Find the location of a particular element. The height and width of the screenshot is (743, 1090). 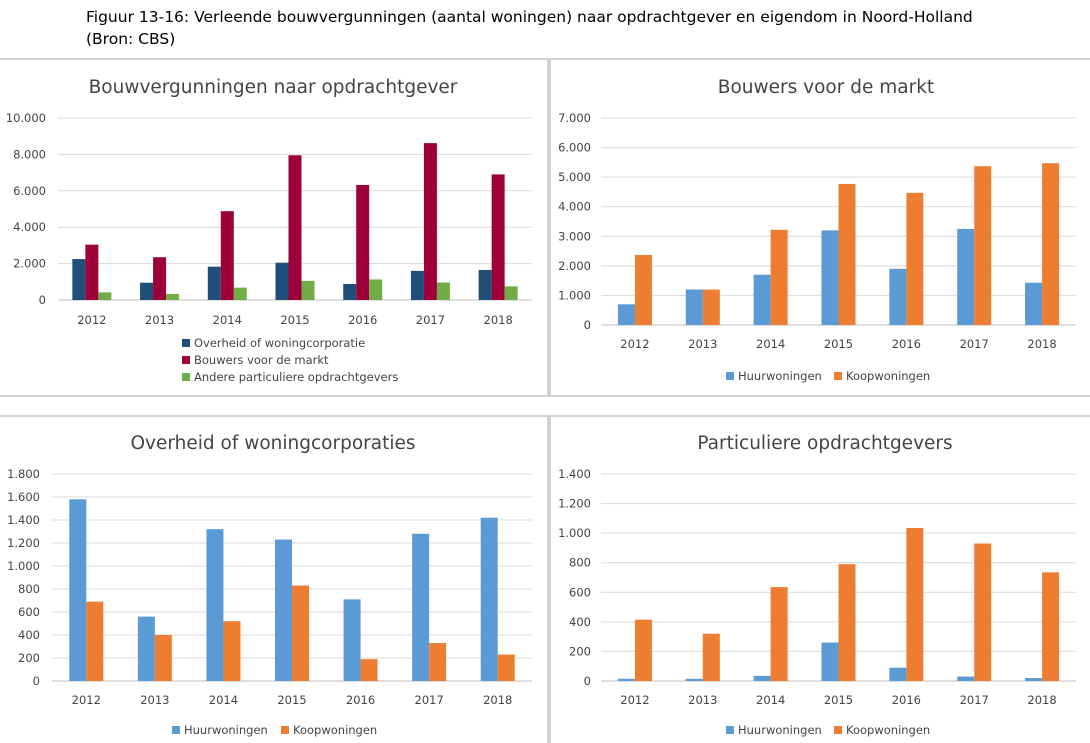

legend-label-overheid-of-woningcorporatie: Overheid of woningcorporatie is located at coordinates (279, 343).